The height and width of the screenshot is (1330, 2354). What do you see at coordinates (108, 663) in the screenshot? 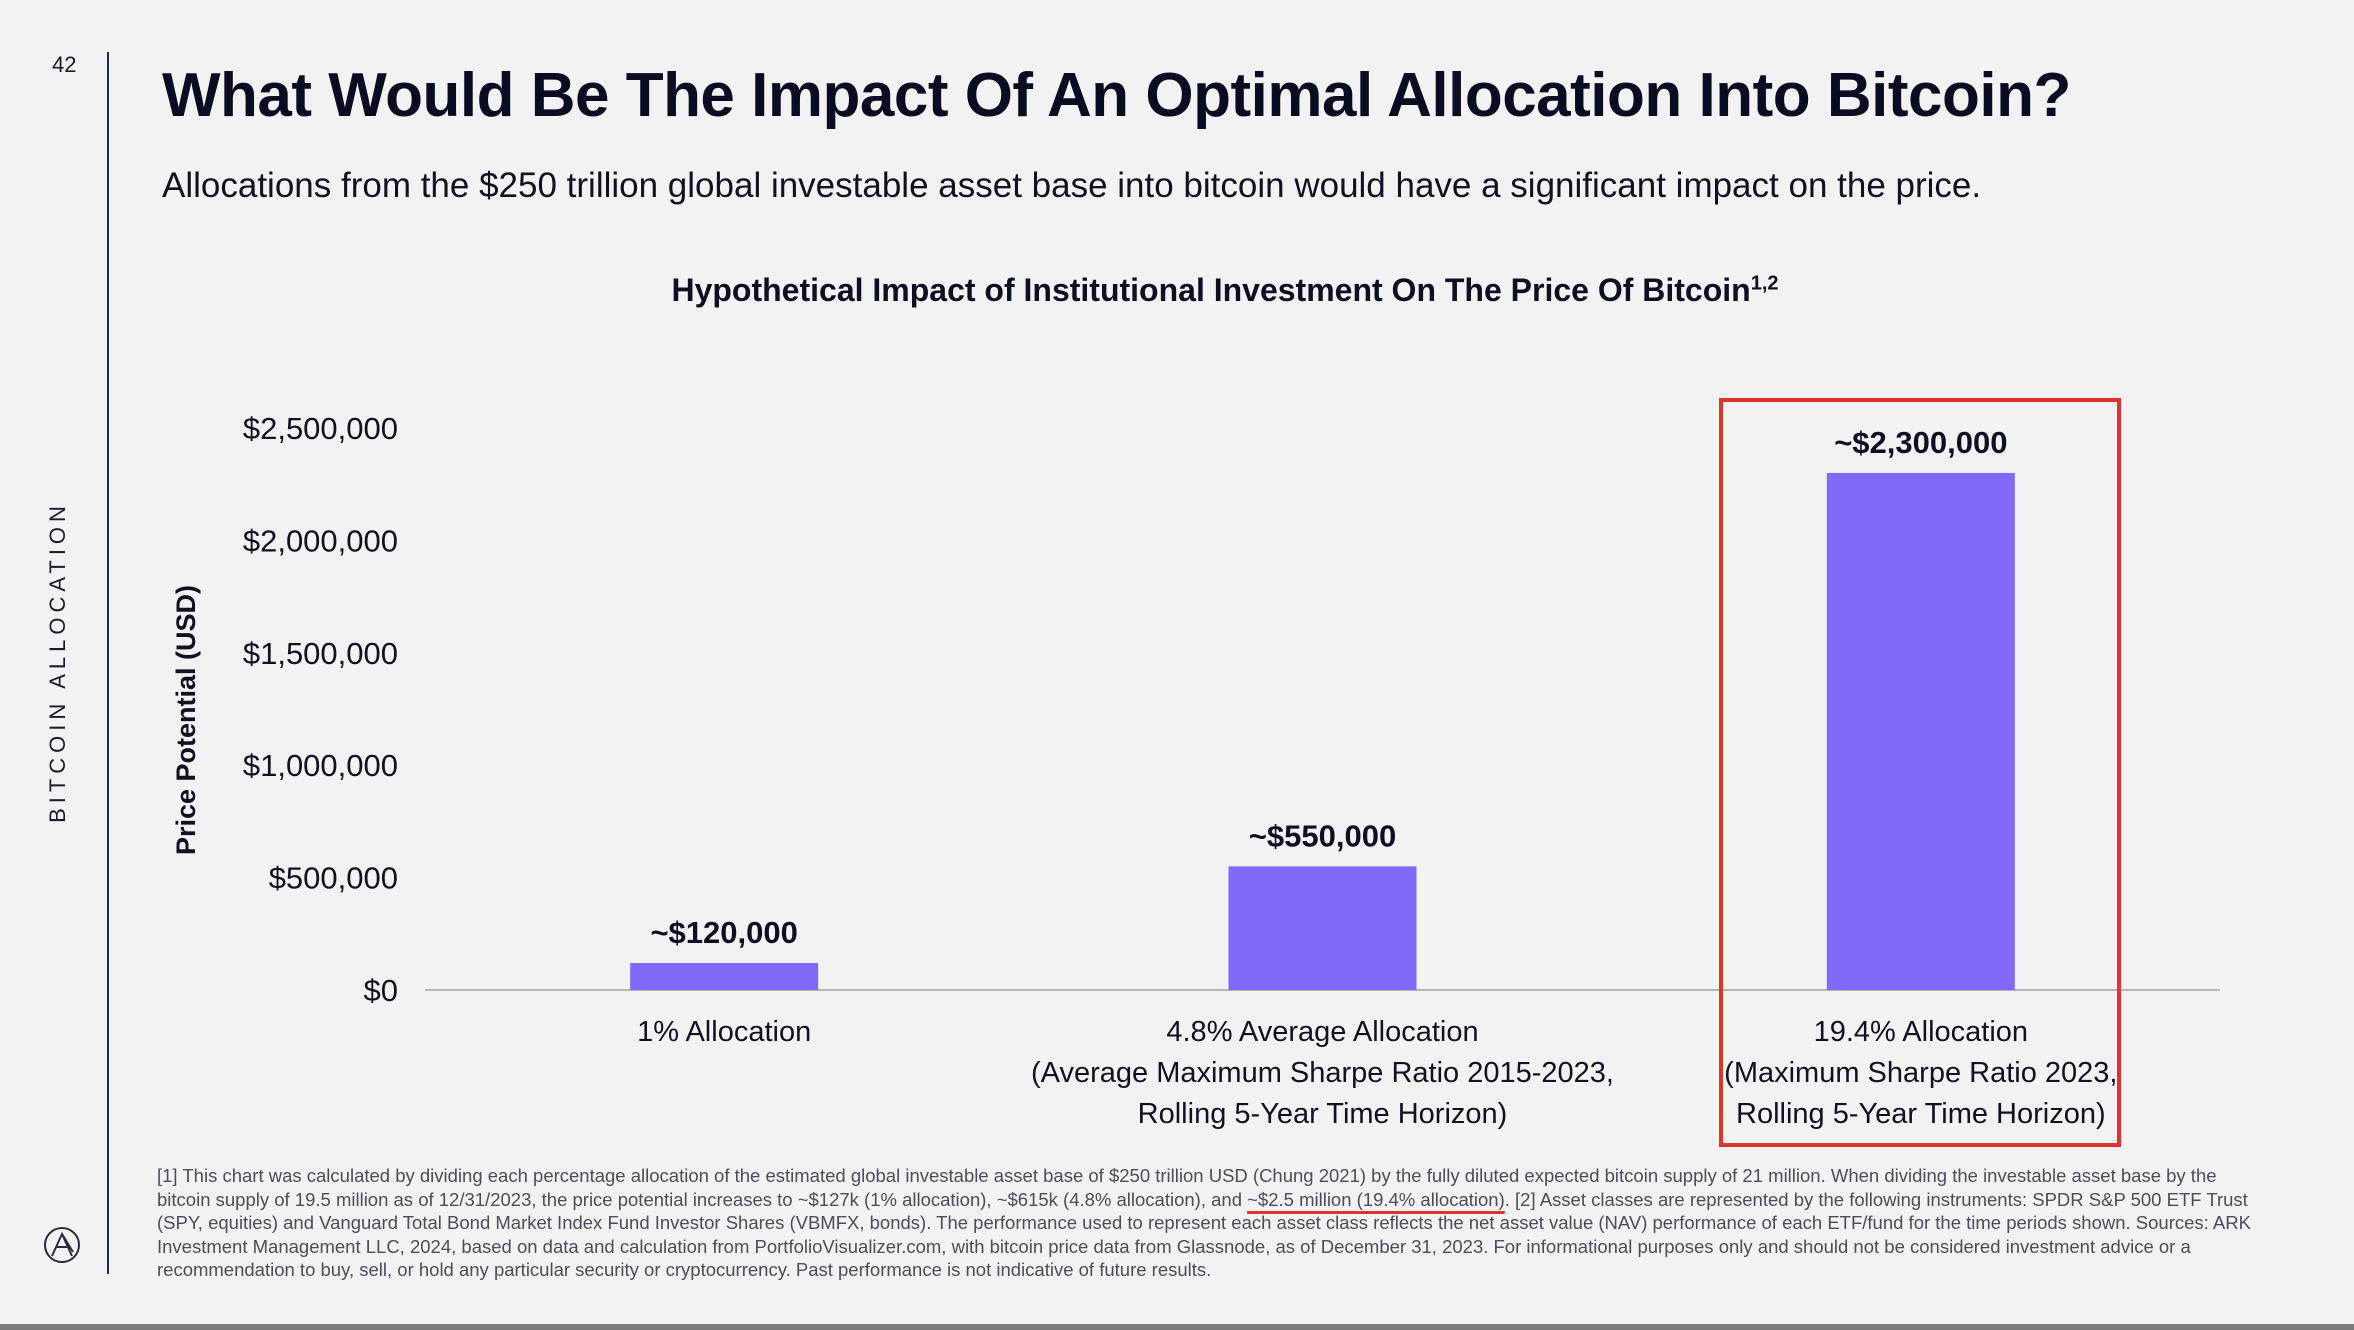
I see `side-divider` at bounding box center [108, 663].